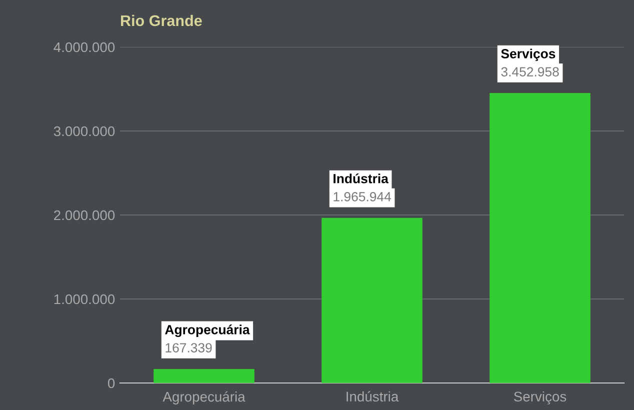 The image size is (634, 410). I want to click on y-tick-label: 3.000.000, so click(84, 131).